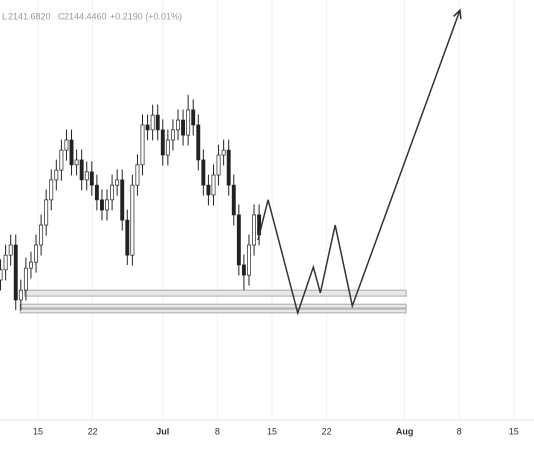 The image size is (534, 462). Describe the element at coordinates (4, 16) in the screenshot. I see `legend-low-label: L` at that location.